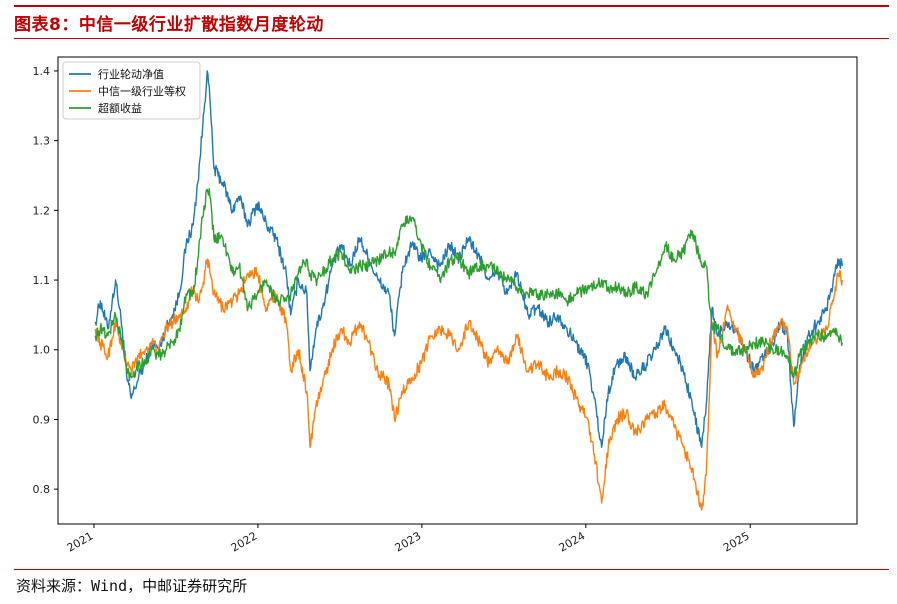 This screenshot has width=897, height=604. What do you see at coordinates (42, 280) in the screenshot?
I see `y-tick-label: 1.1` at bounding box center [42, 280].